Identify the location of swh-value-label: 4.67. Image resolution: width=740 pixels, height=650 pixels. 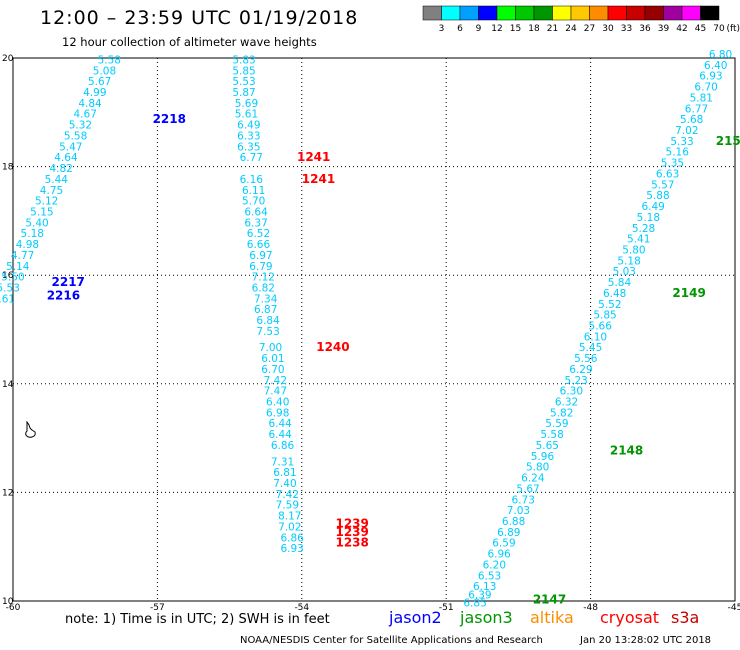
(85, 115).